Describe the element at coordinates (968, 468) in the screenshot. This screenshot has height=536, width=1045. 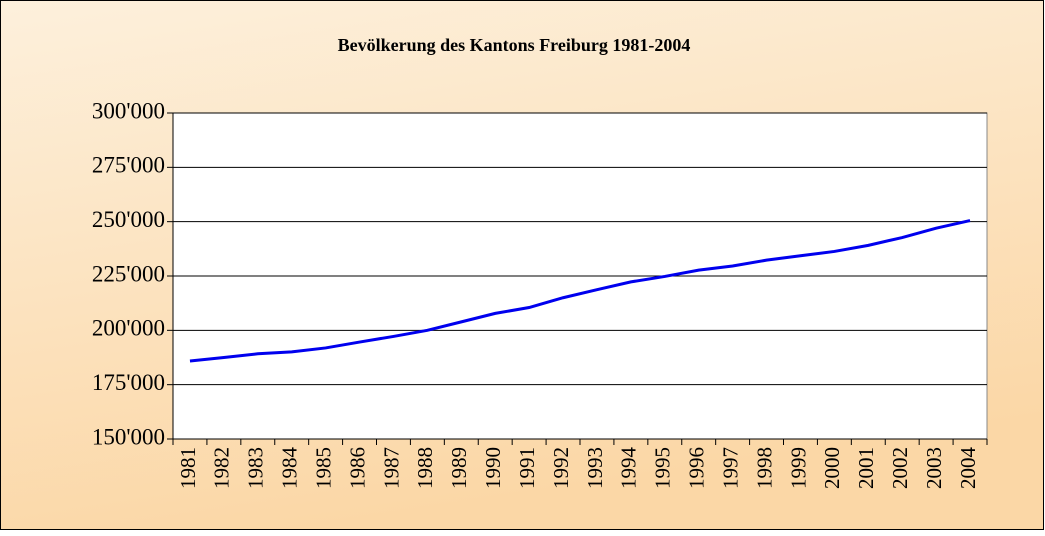
I see `x-tick-label: 2004` at that location.